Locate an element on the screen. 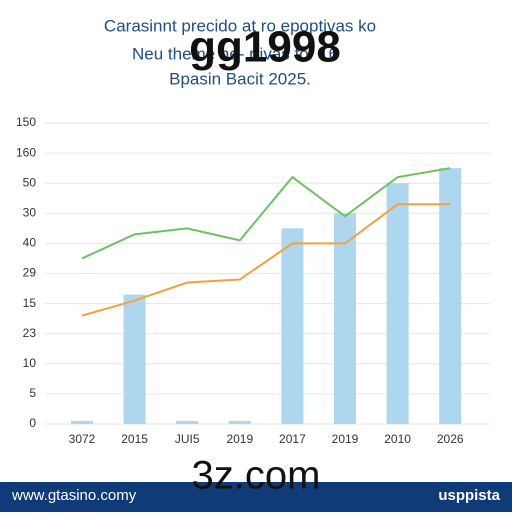 This screenshot has height=517, width=512. watermark: gg1998 is located at coordinates (265, 47).